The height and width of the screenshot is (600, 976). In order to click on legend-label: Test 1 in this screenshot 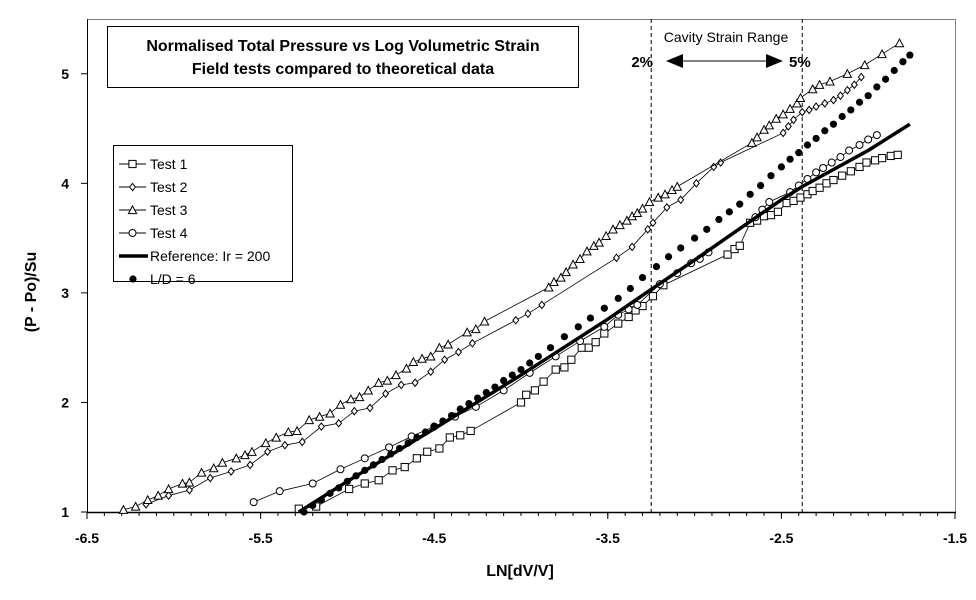, I will do `click(169, 164)`.